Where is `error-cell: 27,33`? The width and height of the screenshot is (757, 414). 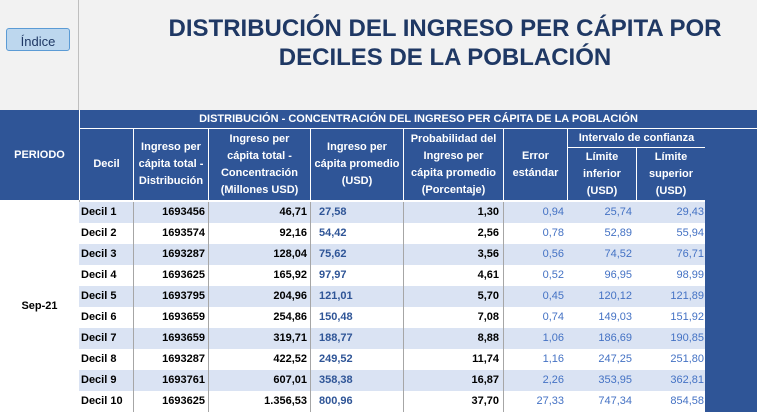 error-cell: 27,33 is located at coordinates (535, 401).